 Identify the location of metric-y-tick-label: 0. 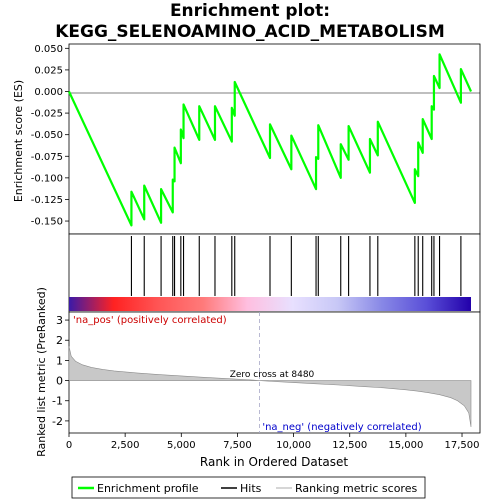
(59, 381).